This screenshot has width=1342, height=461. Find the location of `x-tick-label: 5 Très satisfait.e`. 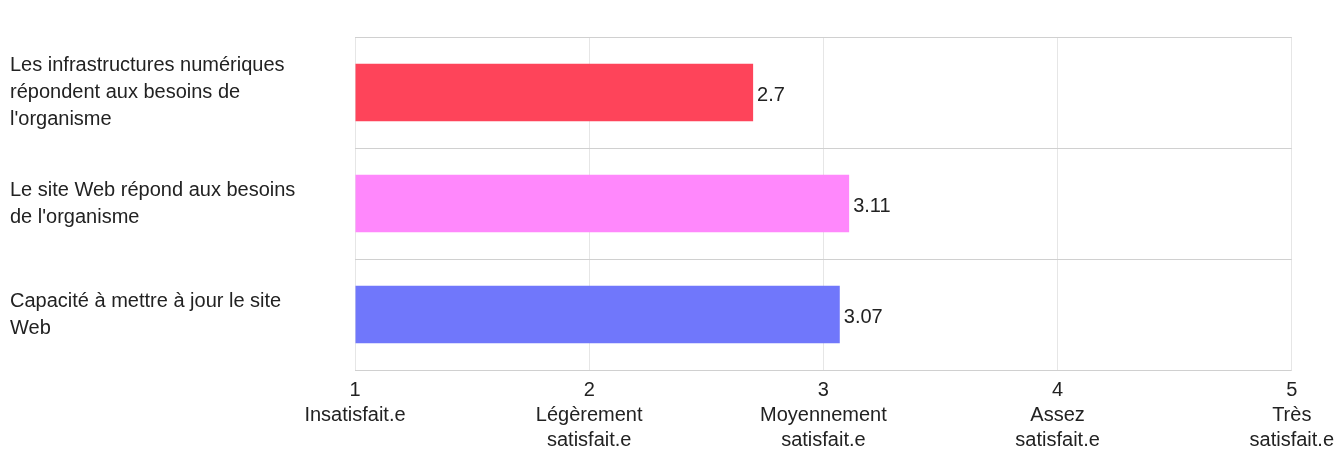

x-tick-label: 5 Très satisfait.e is located at coordinates (1291, 414).